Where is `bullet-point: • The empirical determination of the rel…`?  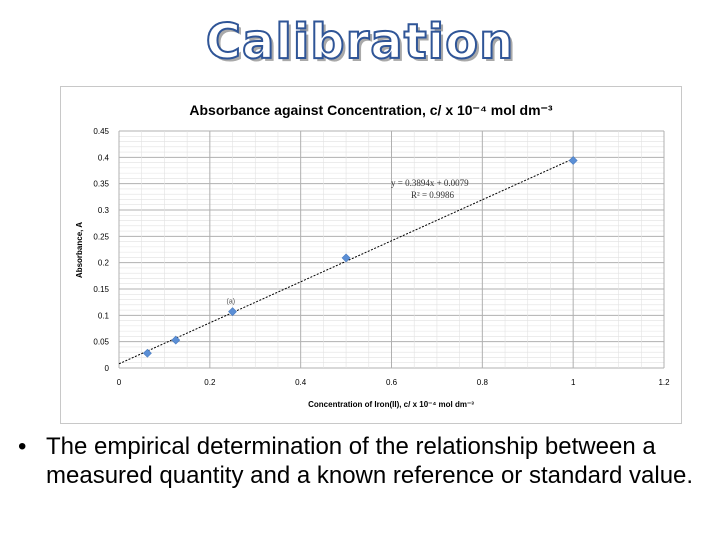
bullet-point: • The empirical determination of the rel… is located at coordinates (358, 461).